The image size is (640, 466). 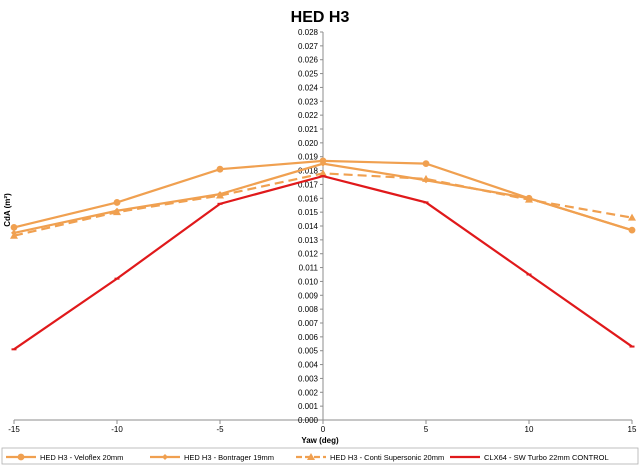 I want to click on y-tick-label: 0.006, so click(x=308, y=337).